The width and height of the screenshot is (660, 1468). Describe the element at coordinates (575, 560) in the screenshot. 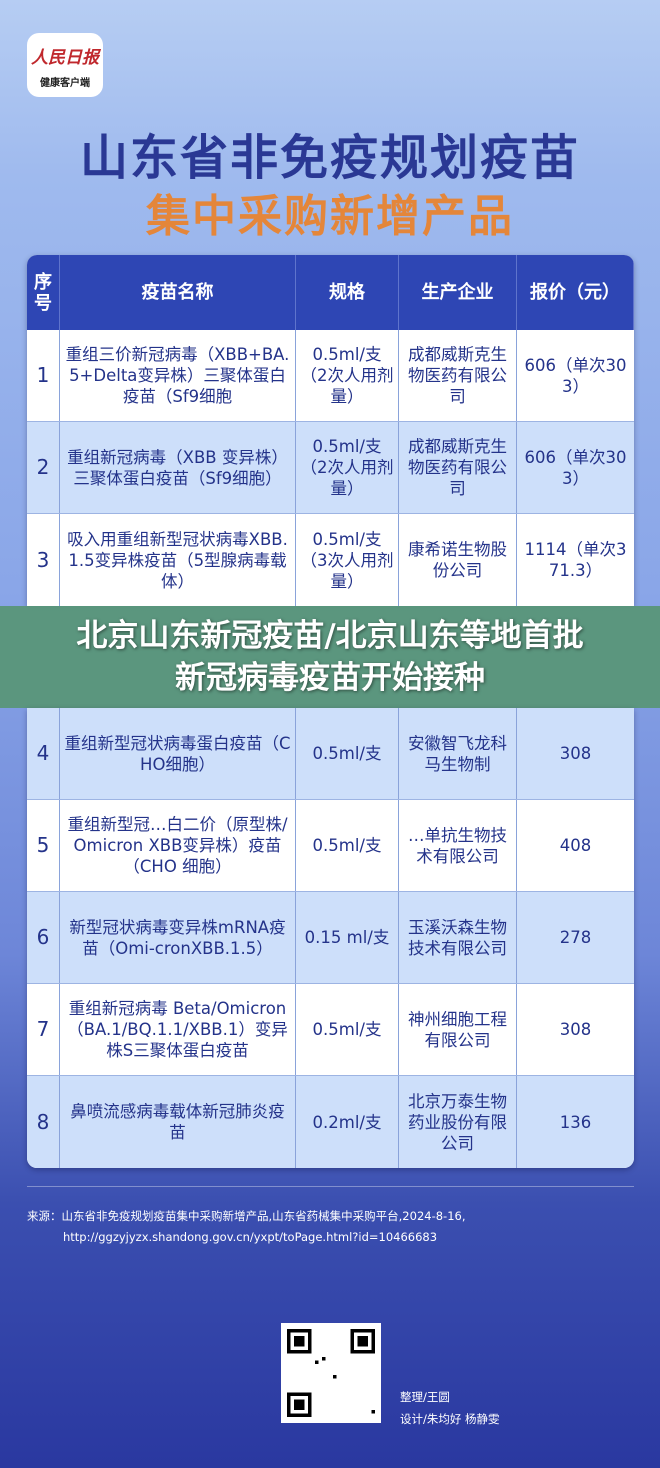

I see `table-cell: 1114（单次371.3）` at that location.